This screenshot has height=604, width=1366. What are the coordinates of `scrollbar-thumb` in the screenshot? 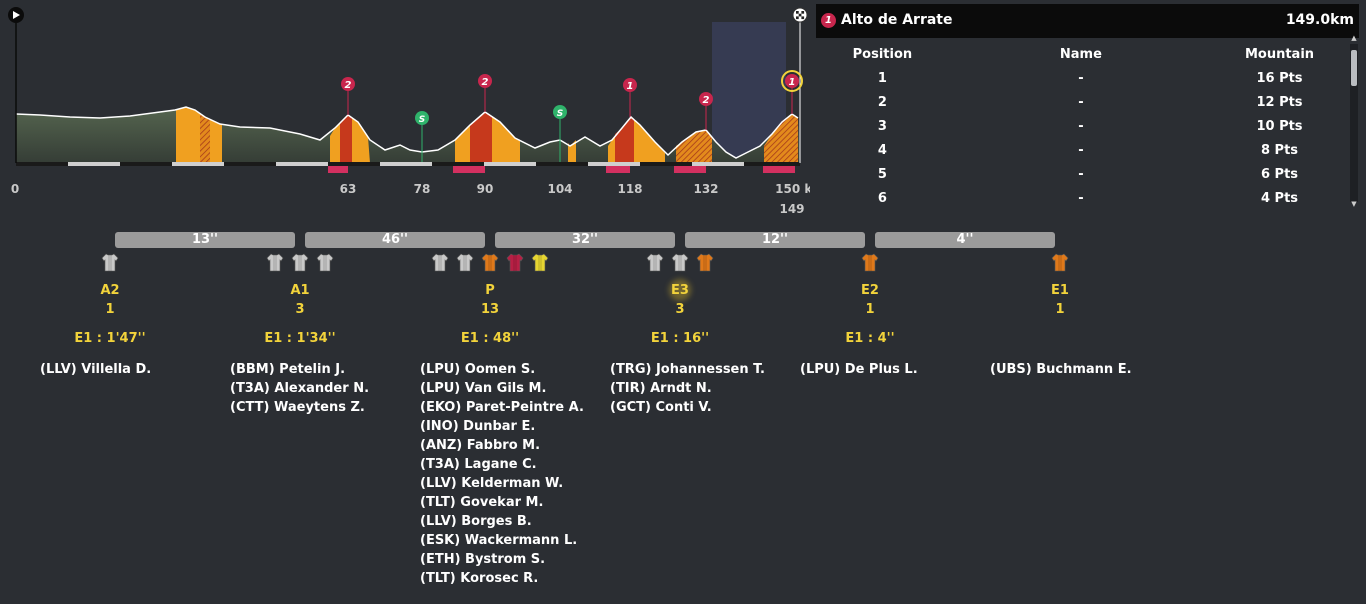 It's located at (1354, 68).